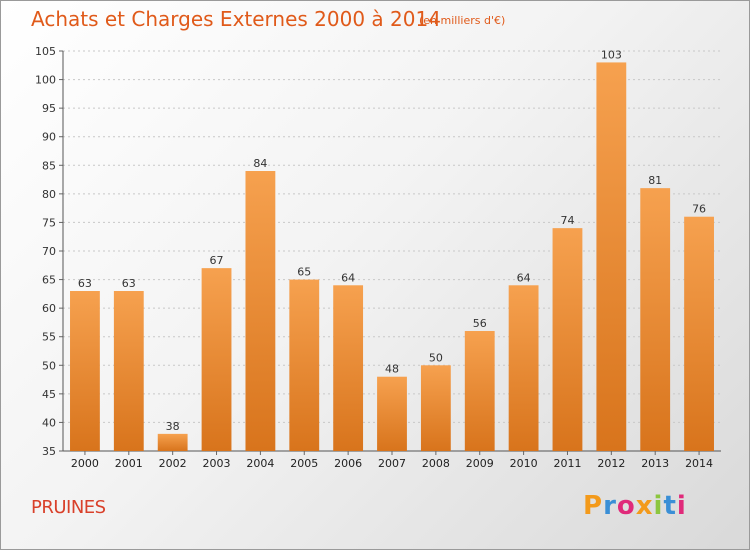 Image resolution: width=750 pixels, height=550 pixels. Describe the element at coordinates (655, 463) in the screenshot. I see `x-tick-label: 2013` at that location.